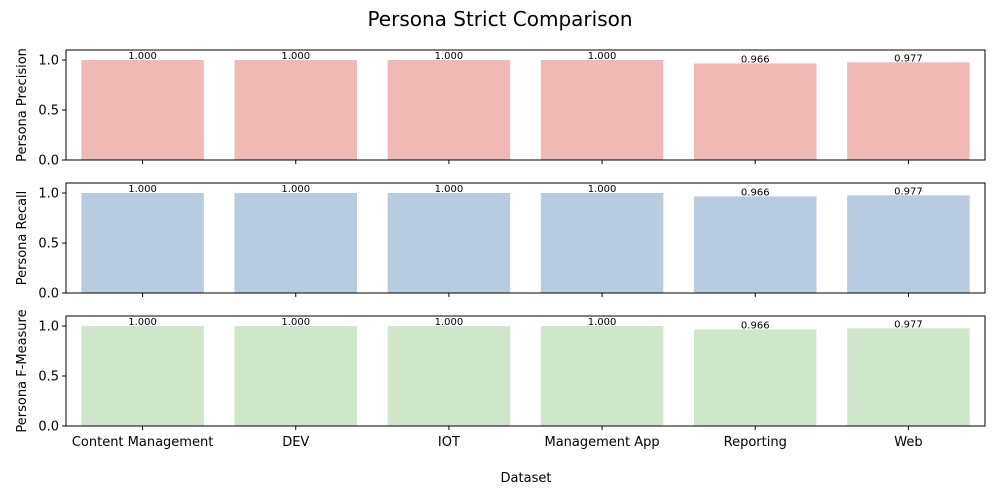 The width and height of the screenshot is (1000, 500). Describe the element at coordinates (602, 322) in the screenshot. I see `data-label-3-4: 1.000` at that location.